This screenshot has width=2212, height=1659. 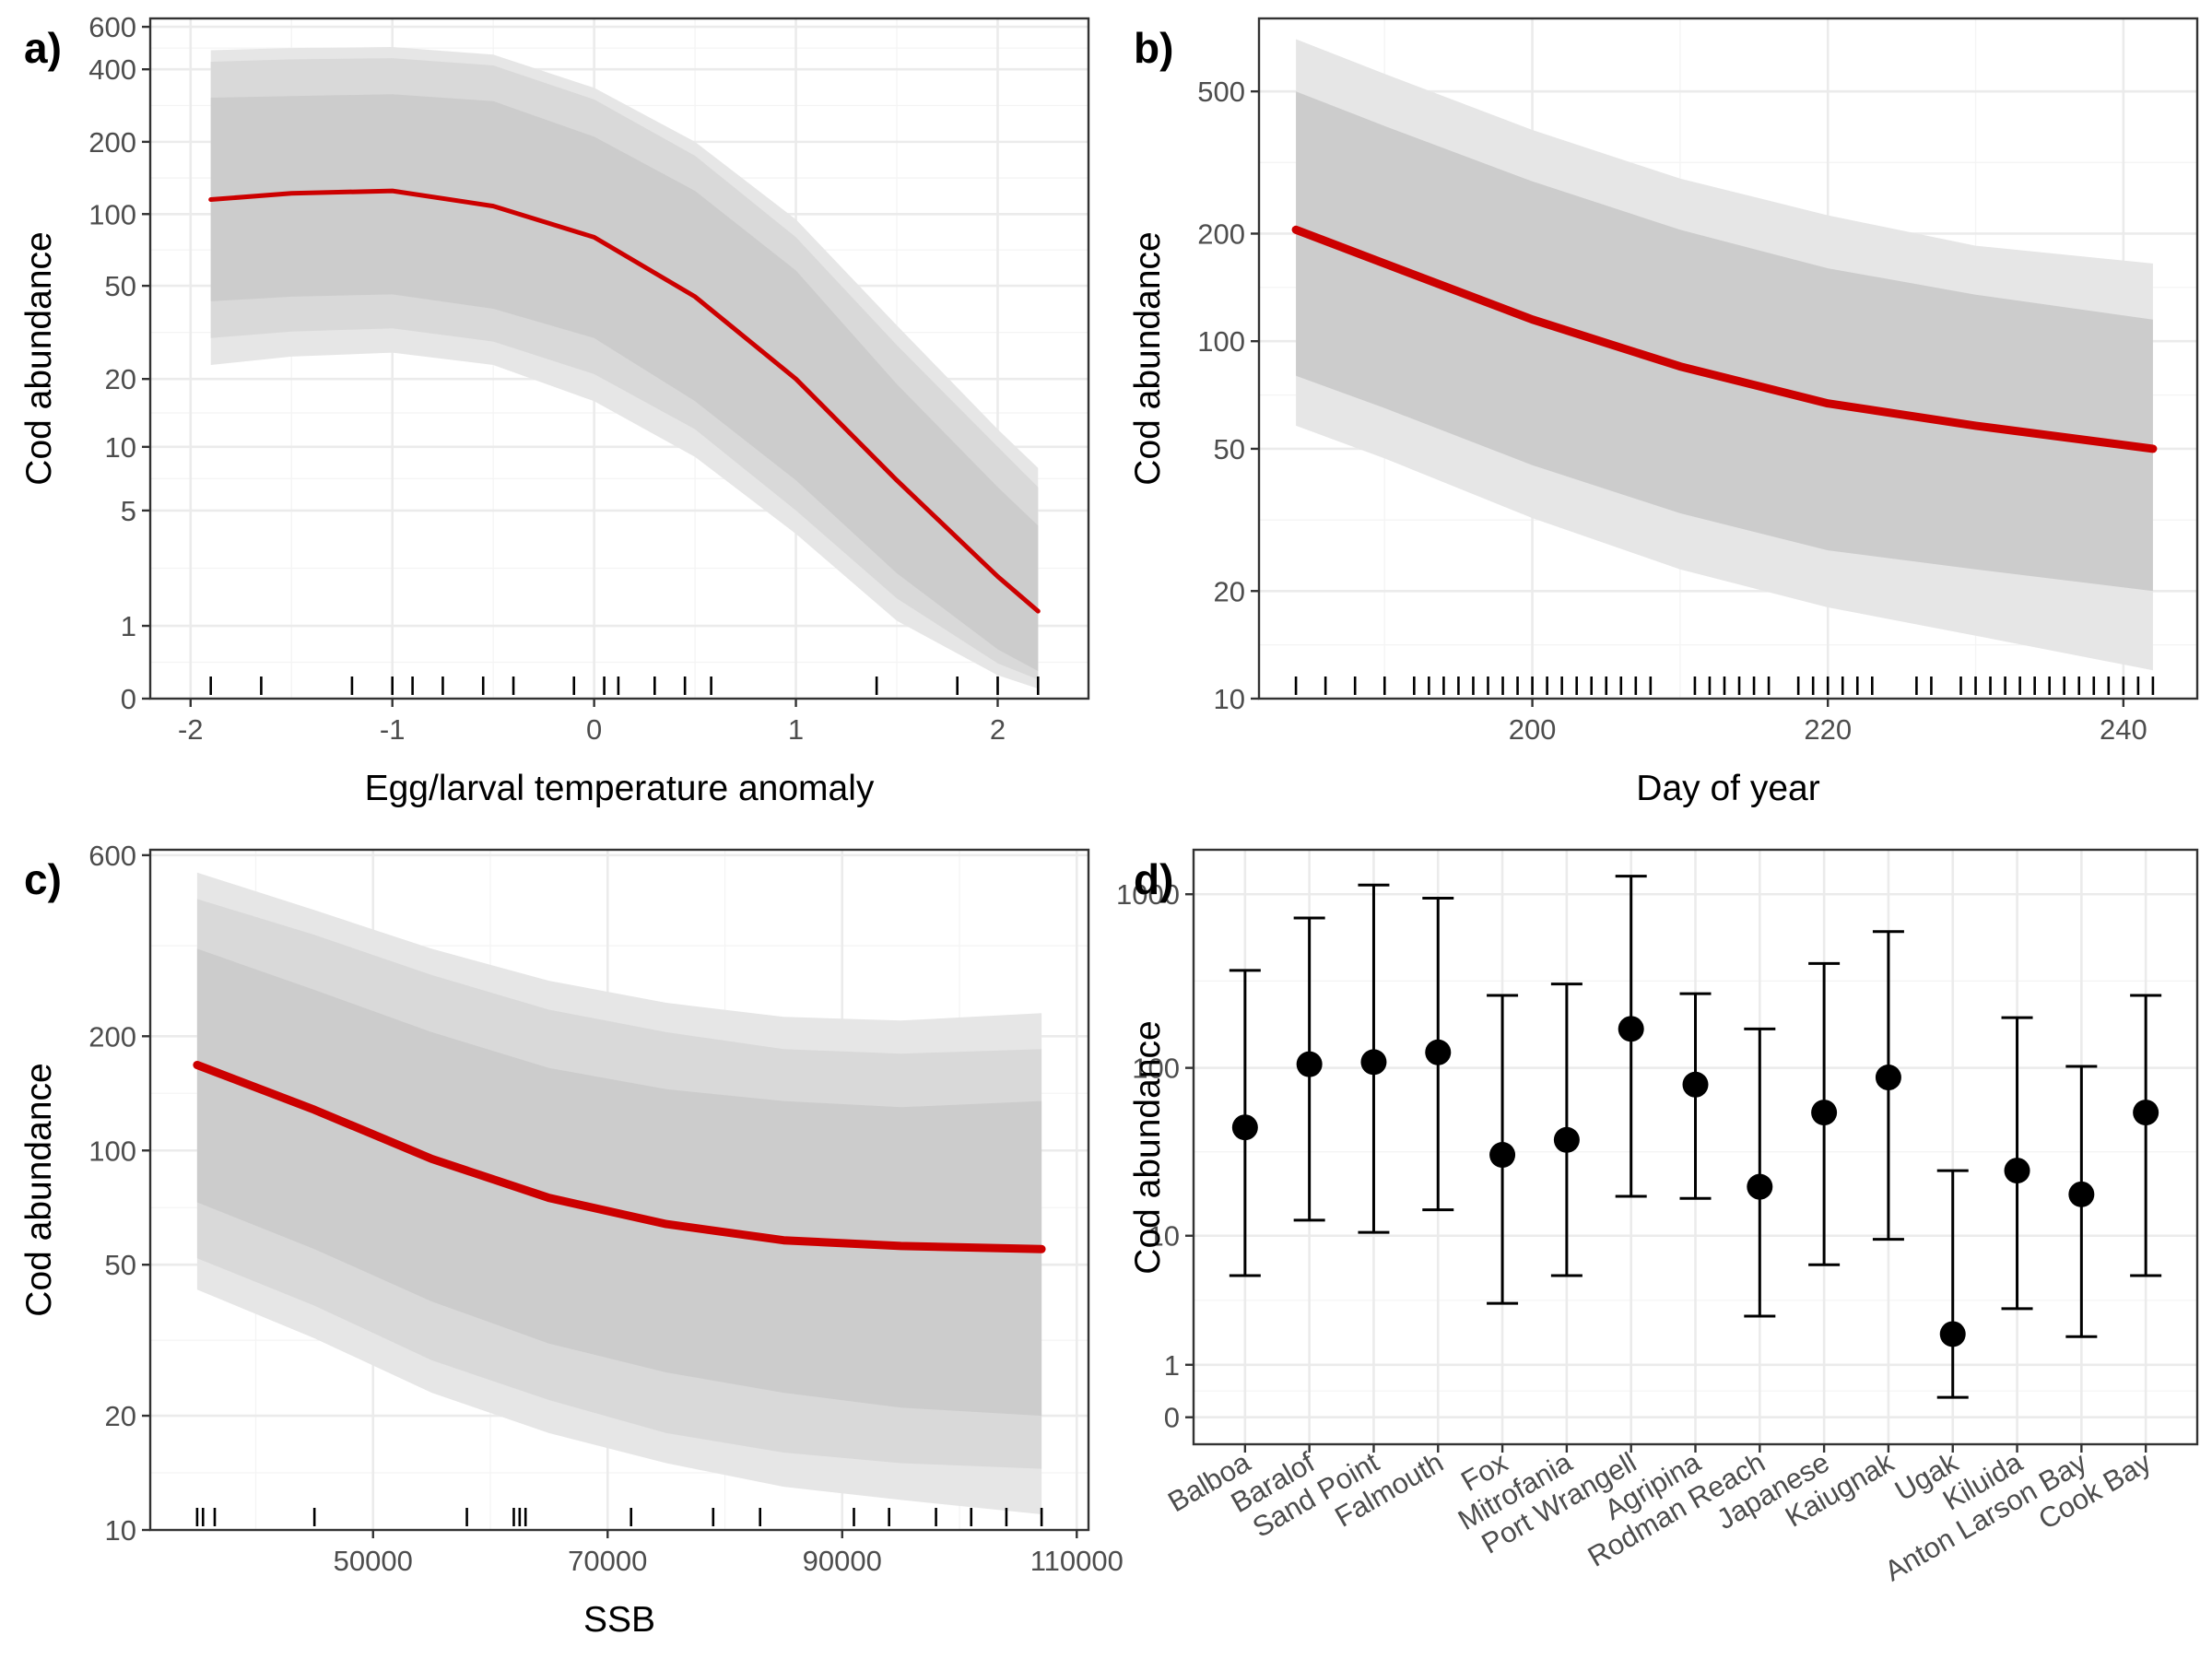 I want to click on panel-b-confidence-bands, so click(x=1724, y=355).